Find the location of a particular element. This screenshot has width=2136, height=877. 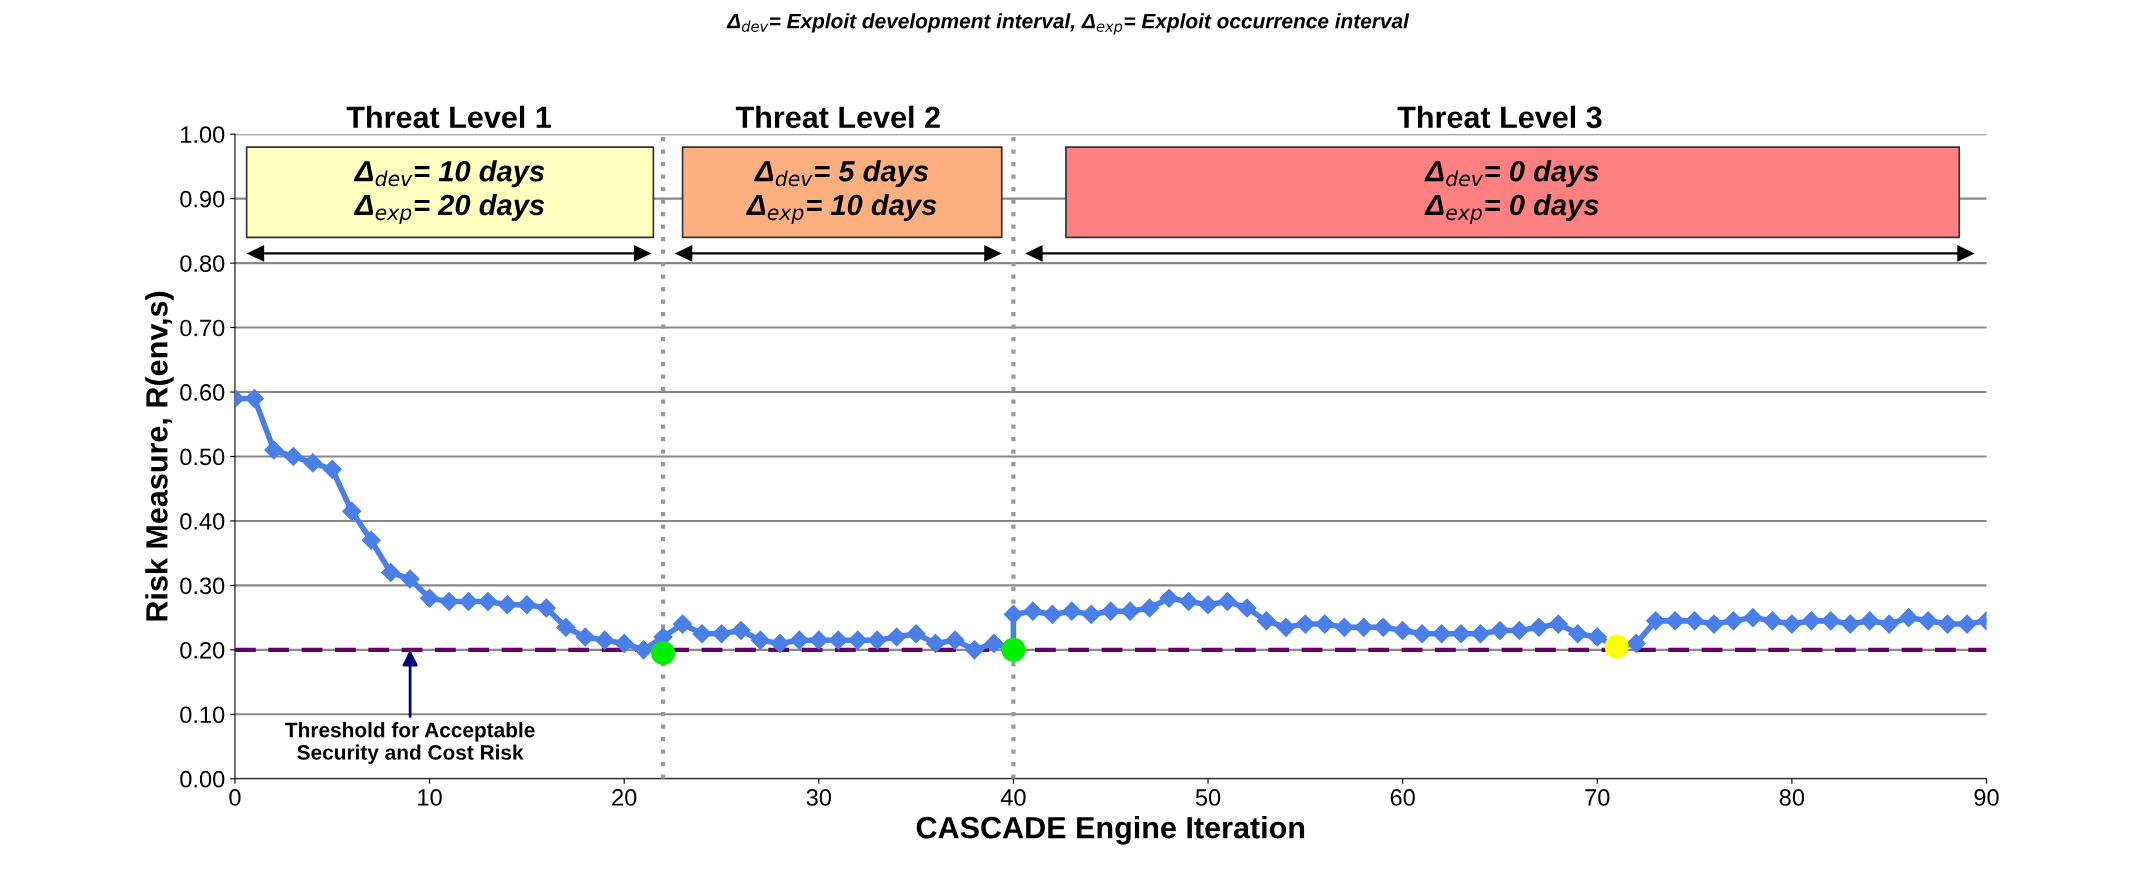

y-tick-label: 0.70 is located at coordinates (202, 328).